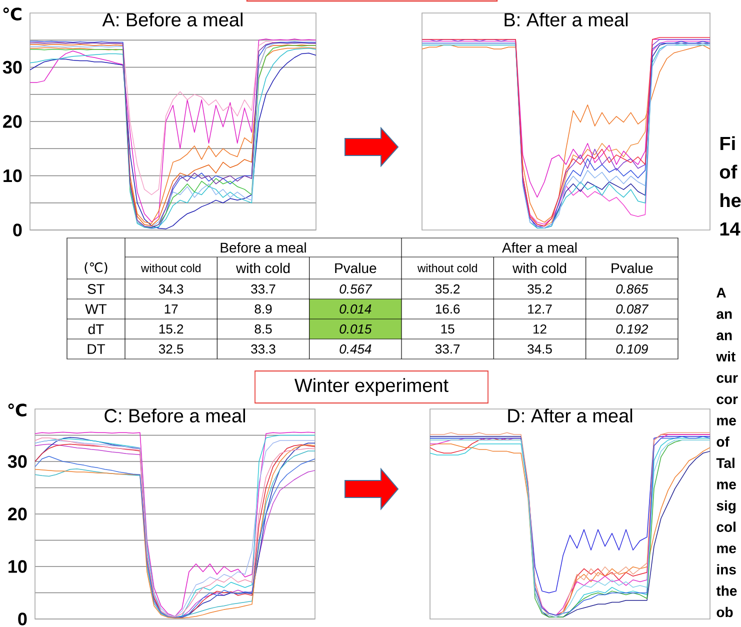  I want to click on data-label: 15, so click(447, 329).